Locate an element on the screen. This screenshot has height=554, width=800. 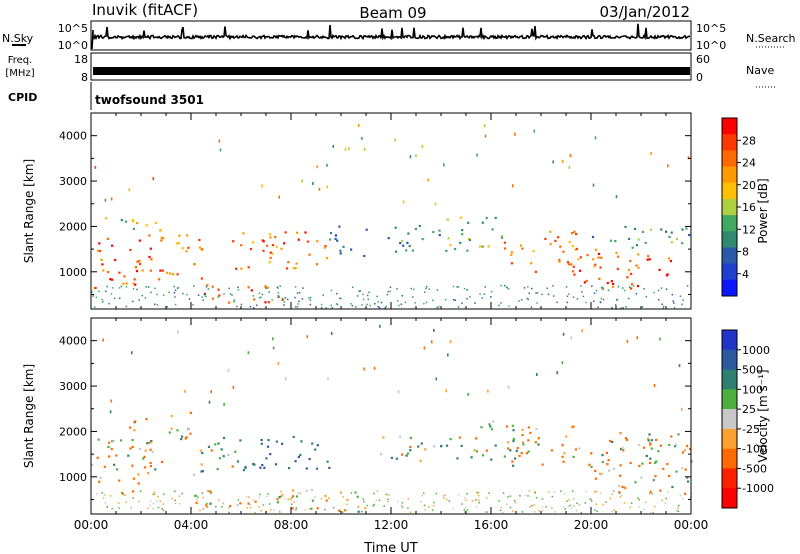
nsearch-label: N.Search is located at coordinates (771, 38).